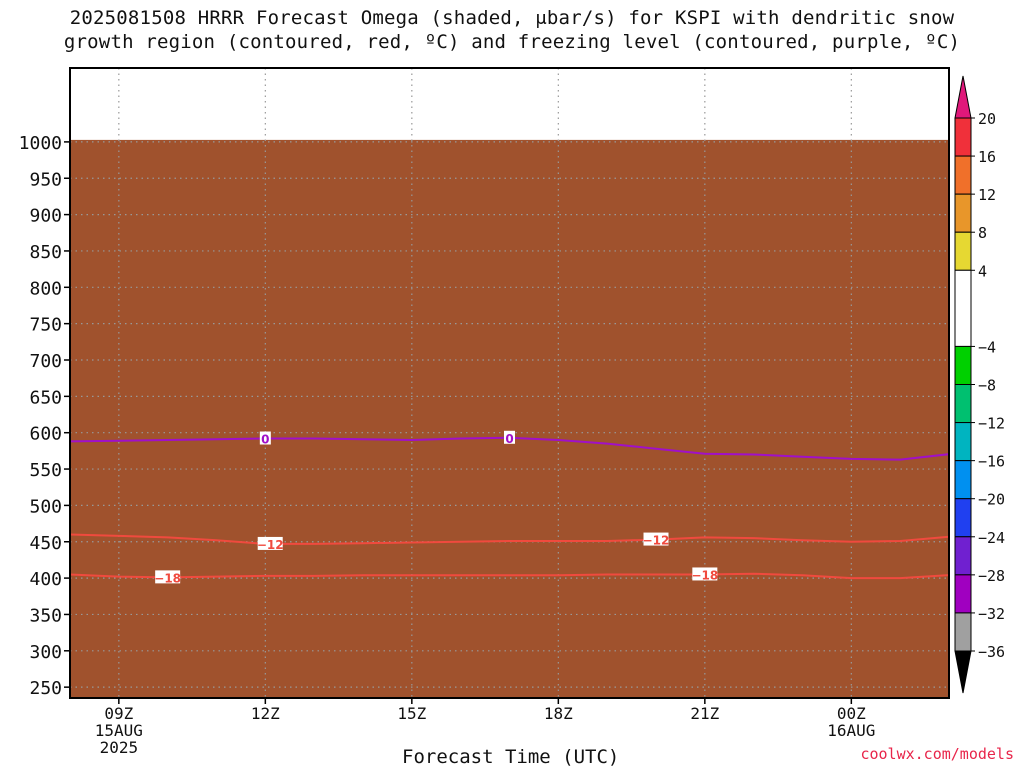 The width and height of the screenshot is (1024, 768). Describe the element at coordinates (40, 143) in the screenshot. I see `y-tick-label-1000: 1000` at that location.